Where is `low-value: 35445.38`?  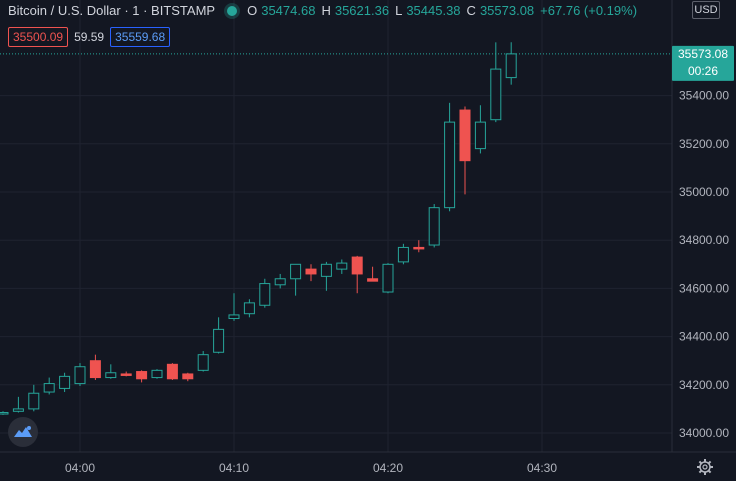
low-value: 35445.38 is located at coordinates (433, 10).